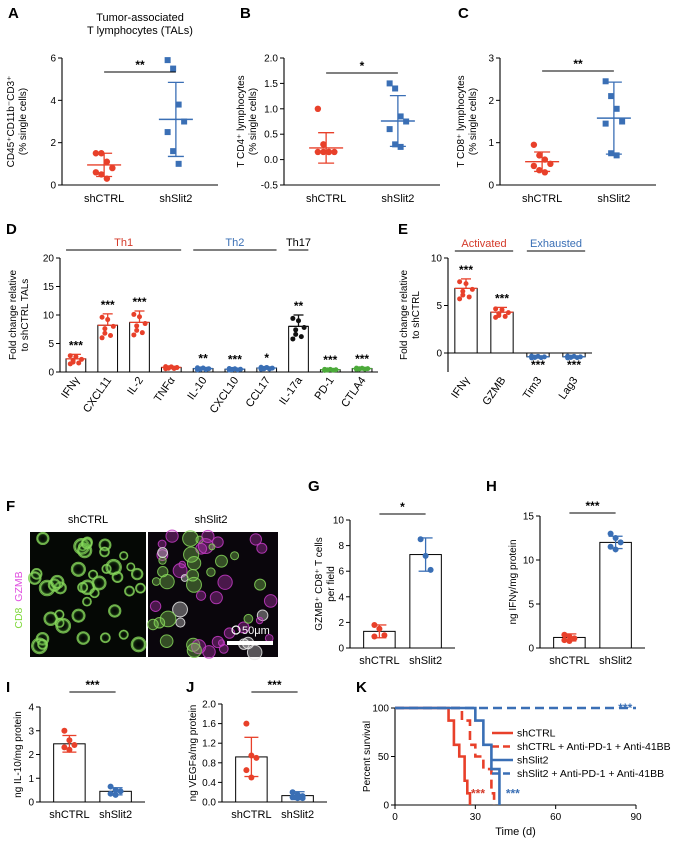  I want to click on x-category-label: IL-2, so click(135, 386).